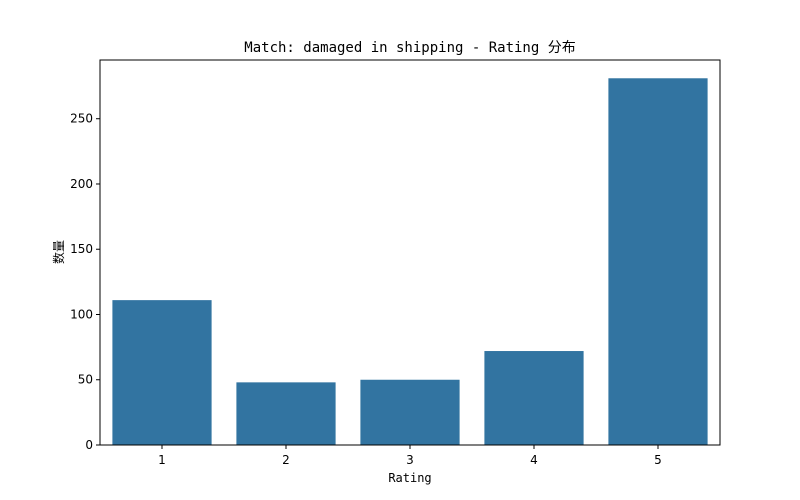 Image resolution: width=800 pixels, height=500 pixels. What do you see at coordinates (81, 249) in the screenshot?
I see `y-tick-label: 150` at bounding box center [81, 249].